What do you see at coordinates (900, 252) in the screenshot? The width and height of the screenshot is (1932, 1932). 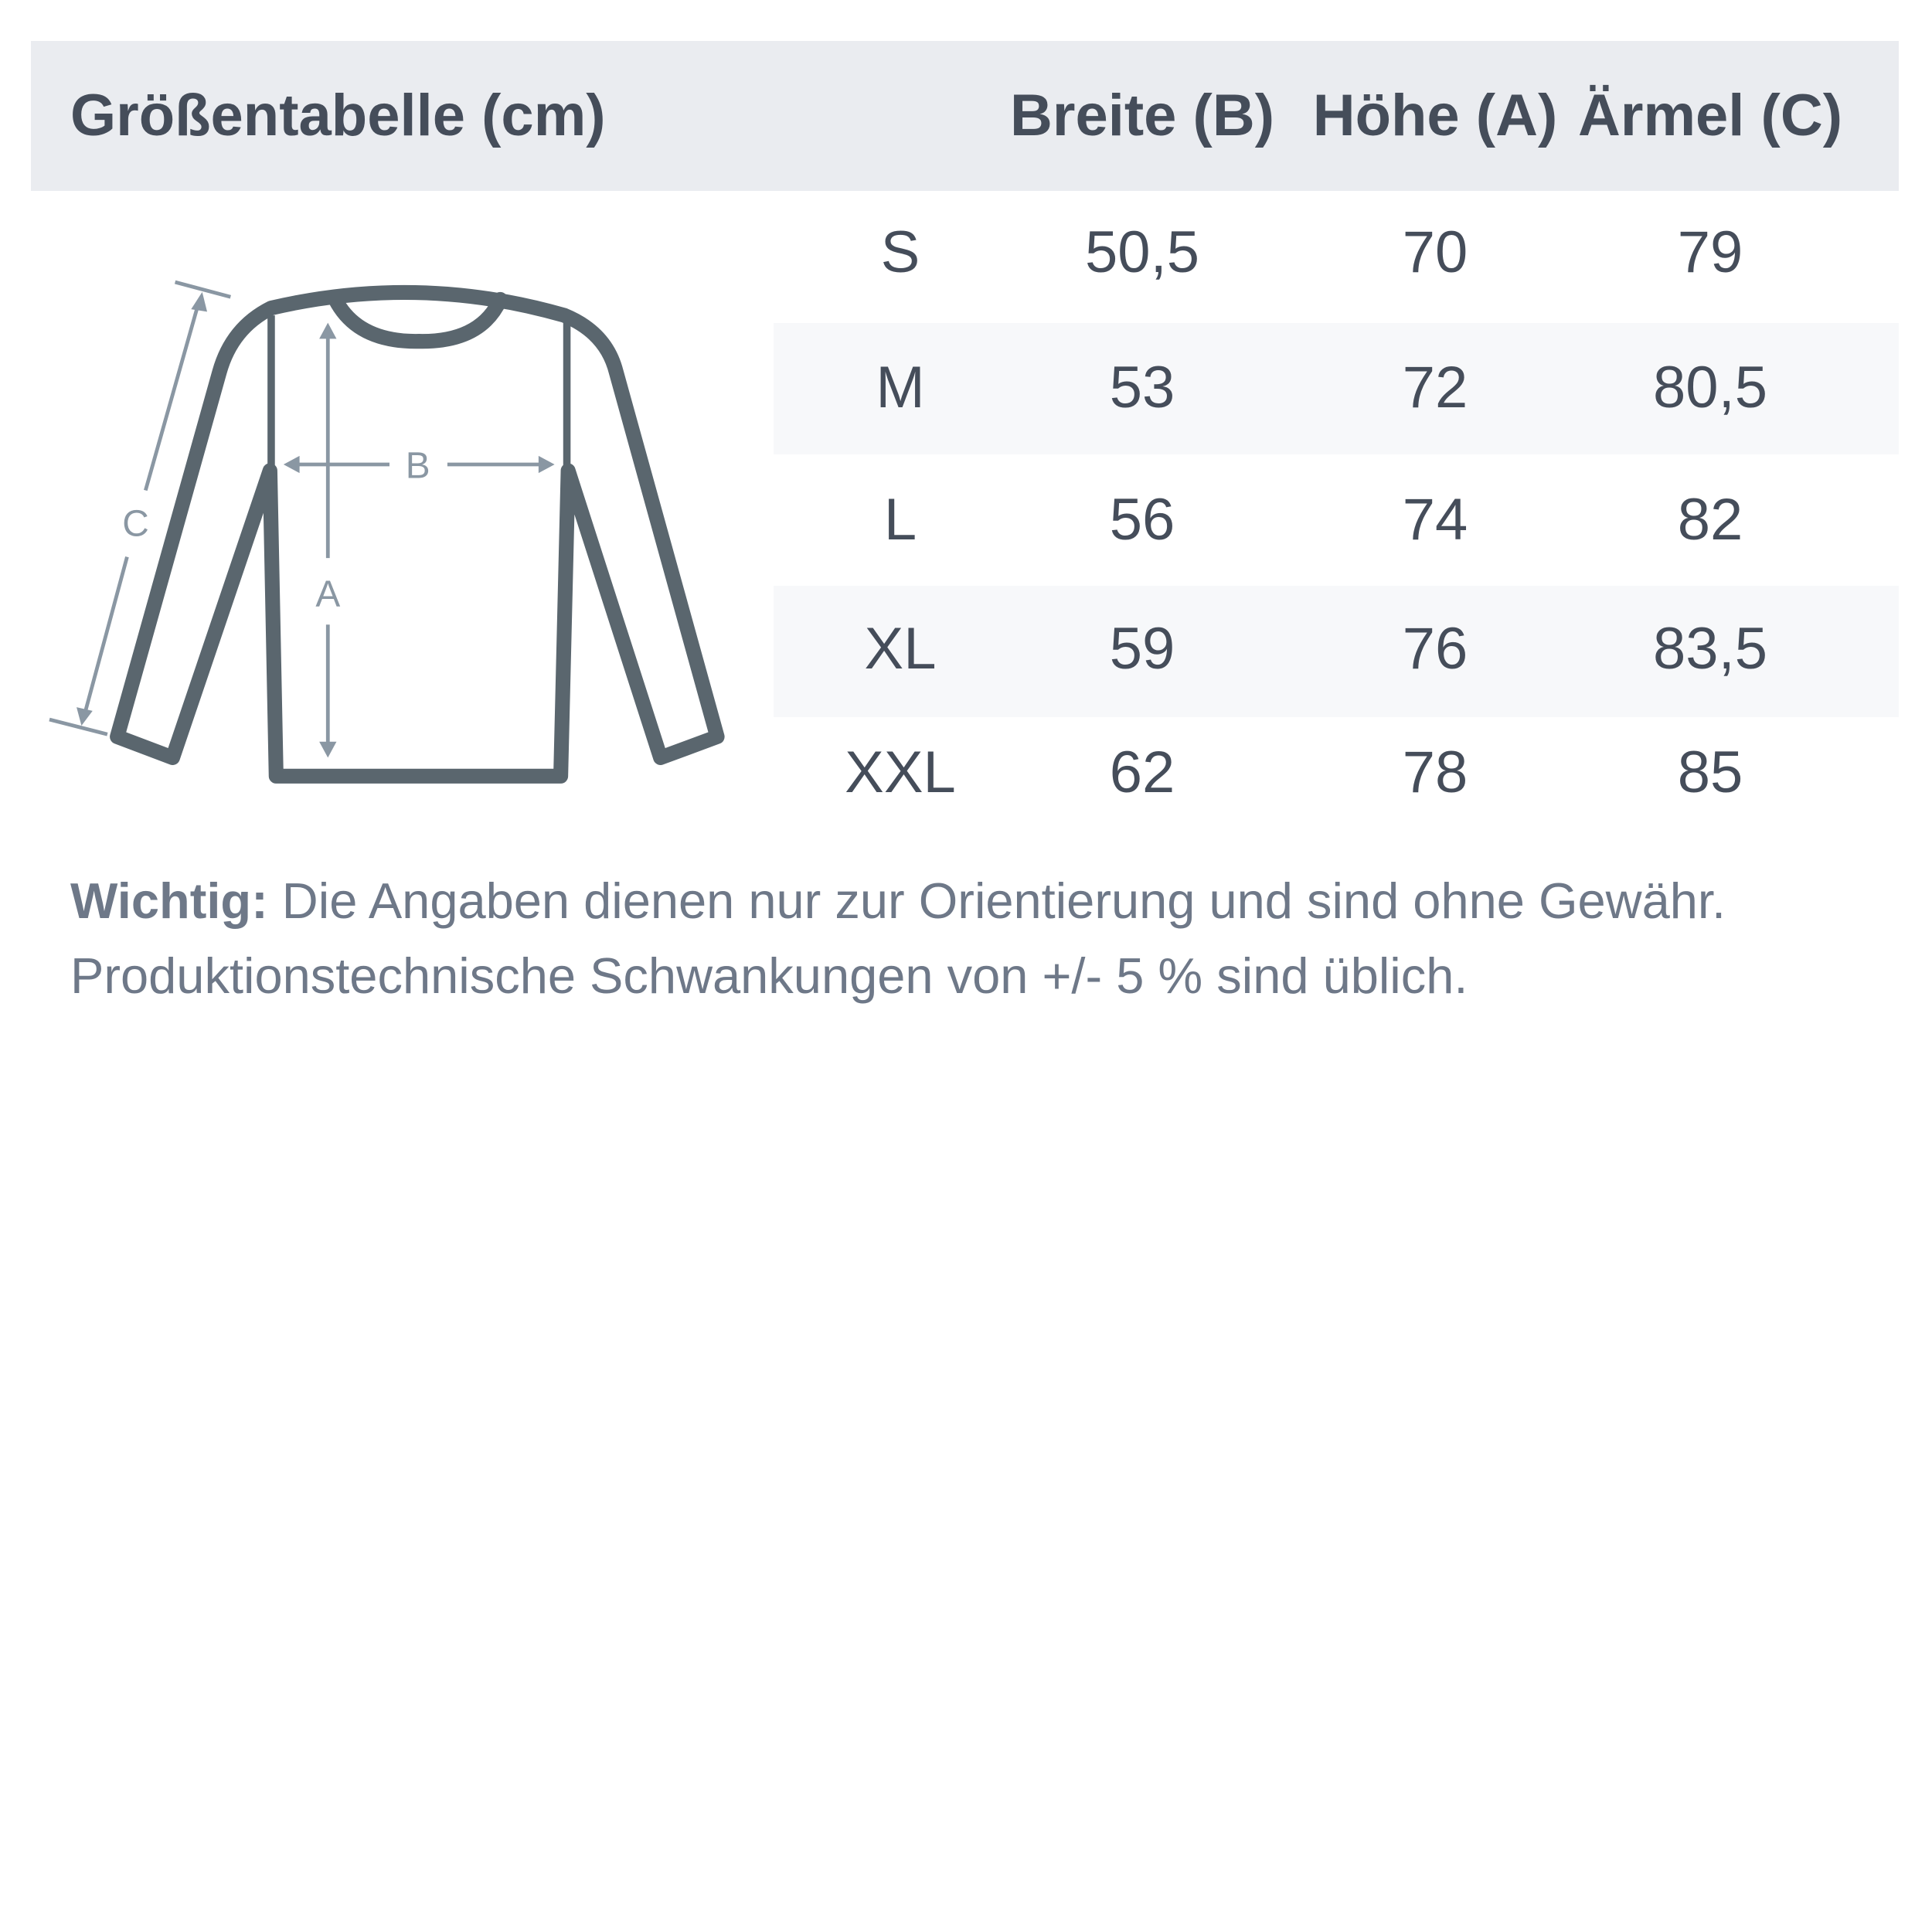 I see `size-label: S` at bounding box center [900, 252].